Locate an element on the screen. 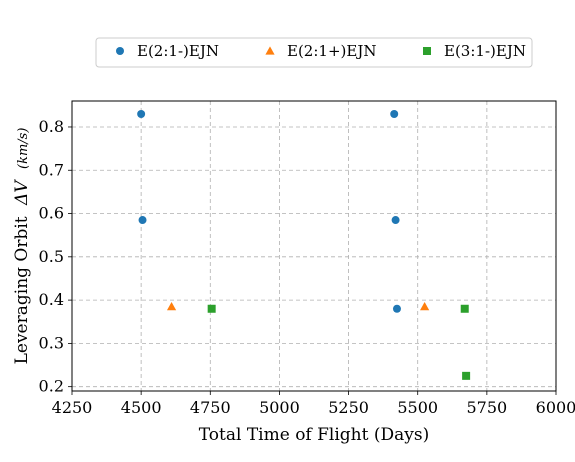  legend-entry-label: E(2:1+)EJN is located at coordinates (331, 51).